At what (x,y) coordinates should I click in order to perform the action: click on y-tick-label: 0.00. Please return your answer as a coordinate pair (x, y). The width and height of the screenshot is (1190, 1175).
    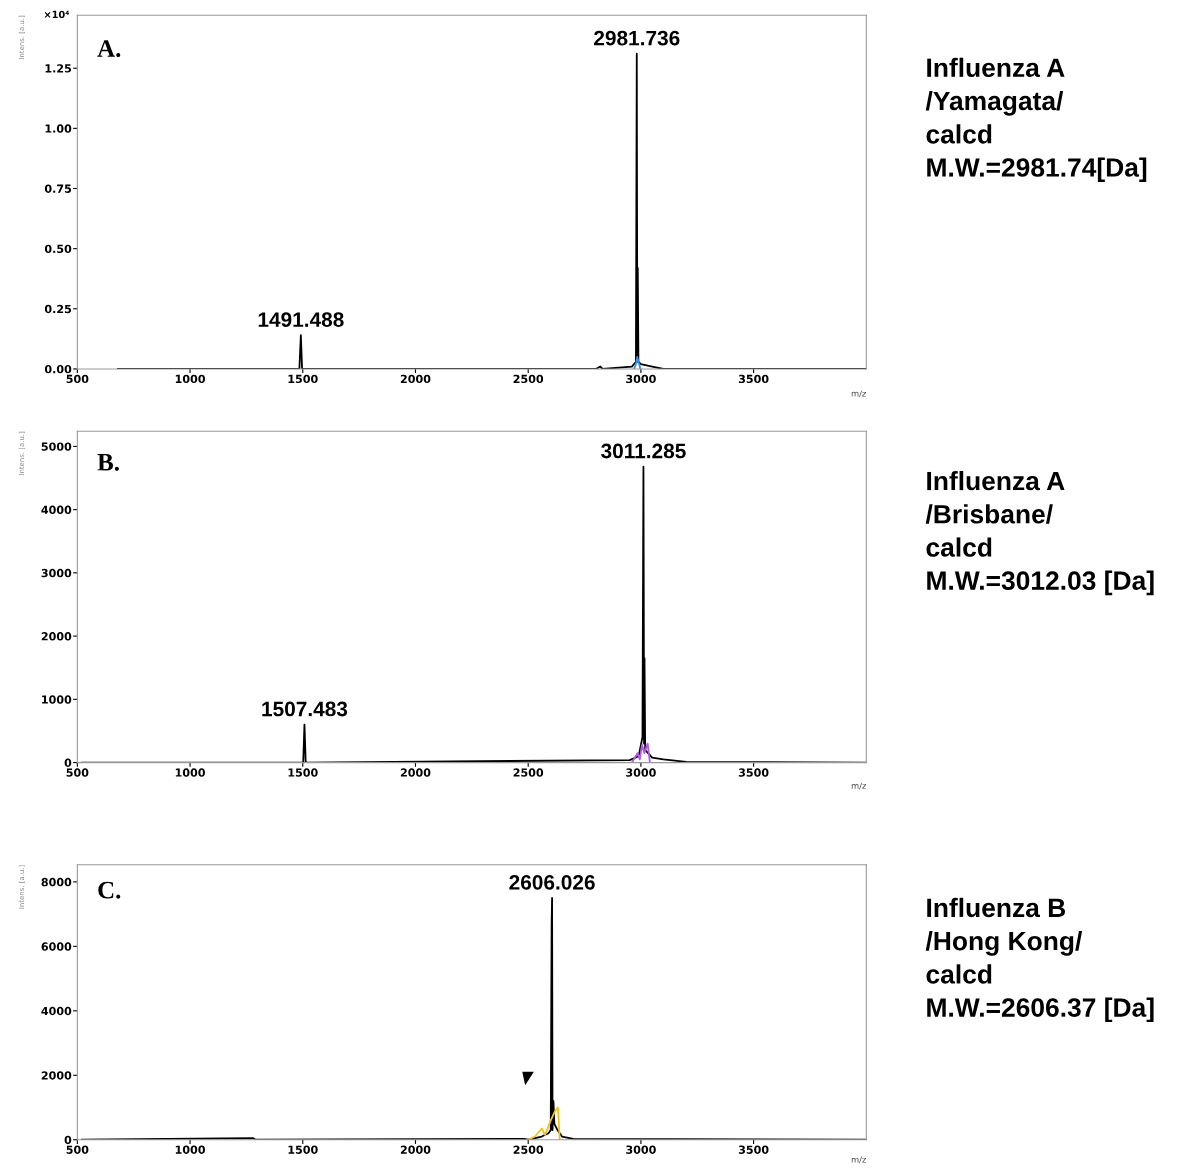
    Looking at the image, I should click on (58, 369).